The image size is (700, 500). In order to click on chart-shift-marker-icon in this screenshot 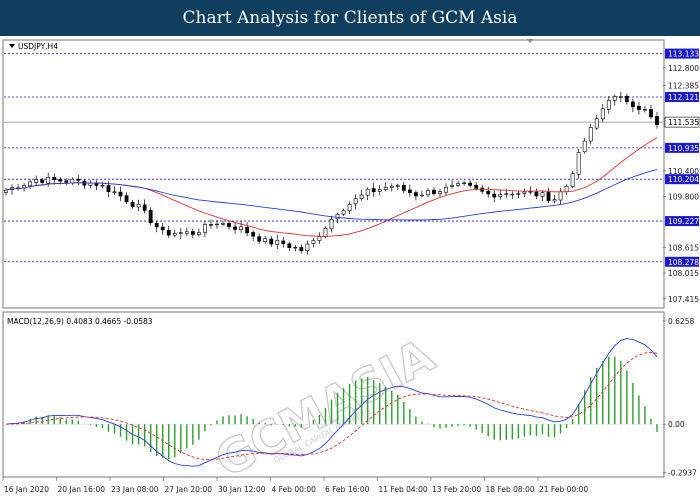, I will do `click(530, 41)`.